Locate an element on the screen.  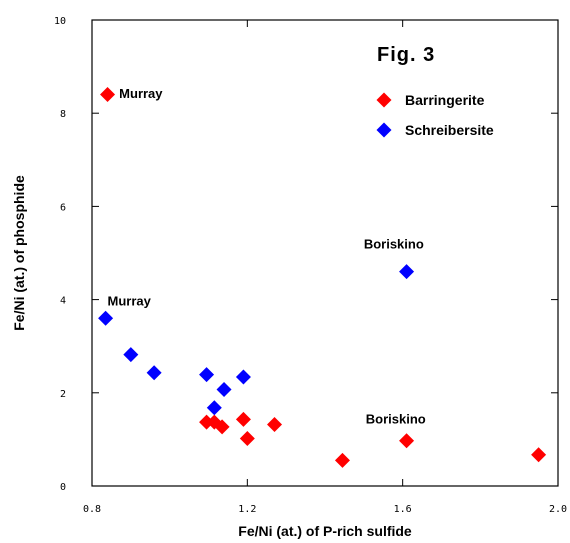
x-tick-label: 2.0 is located at coordinates (558, 509).